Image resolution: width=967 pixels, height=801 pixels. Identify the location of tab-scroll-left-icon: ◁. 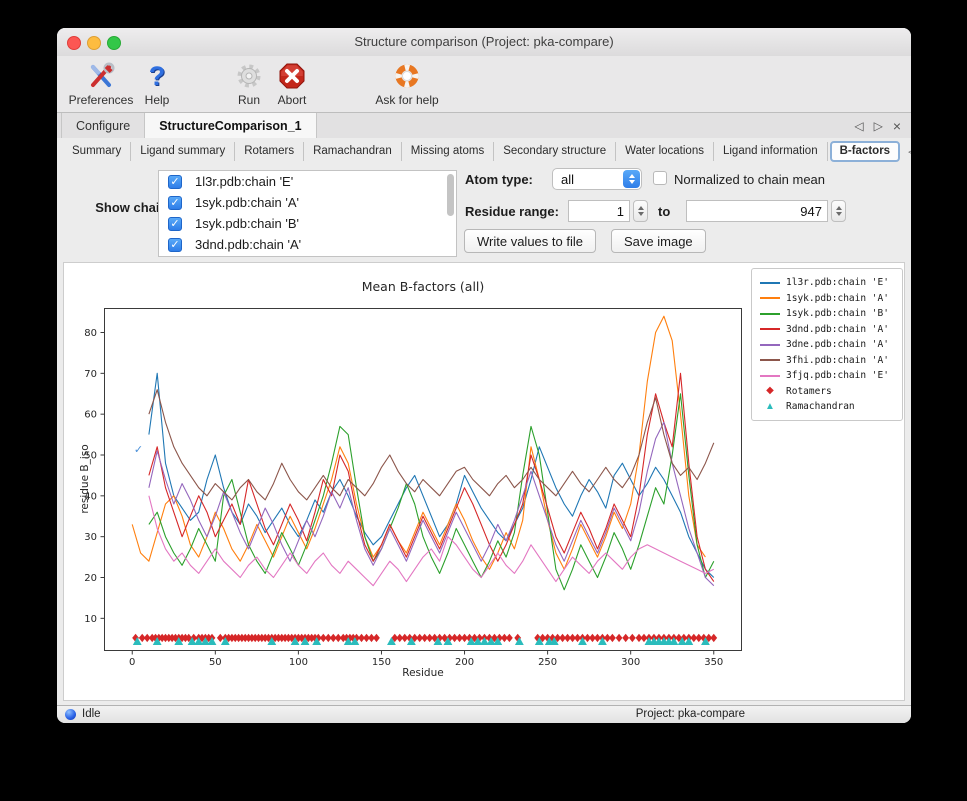
(859, 125).